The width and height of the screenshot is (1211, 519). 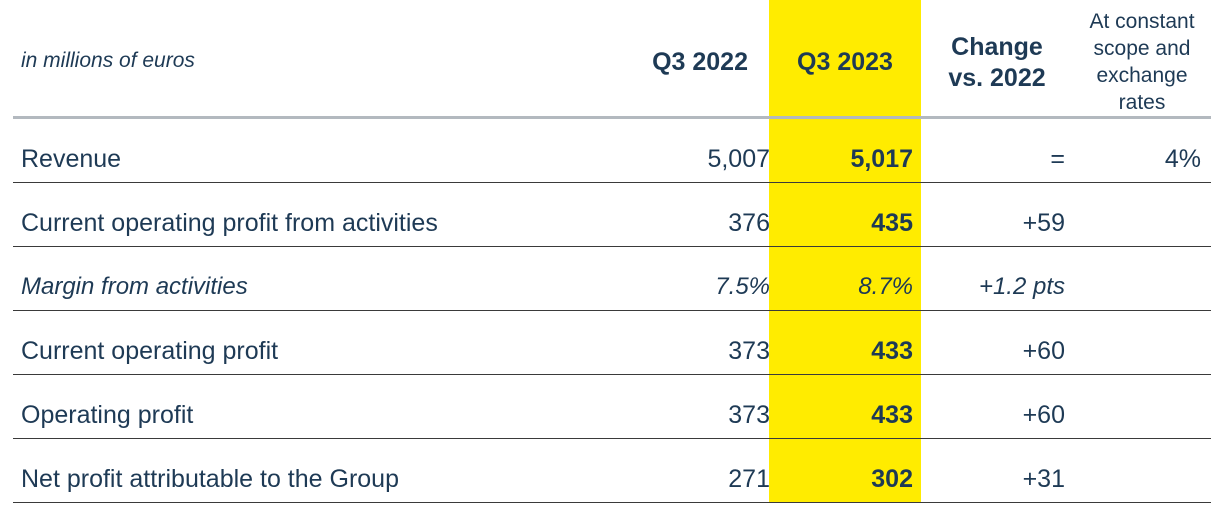 I want to click on table-row: Current operating profit 373 433 +60, so click(x=612, y=343).